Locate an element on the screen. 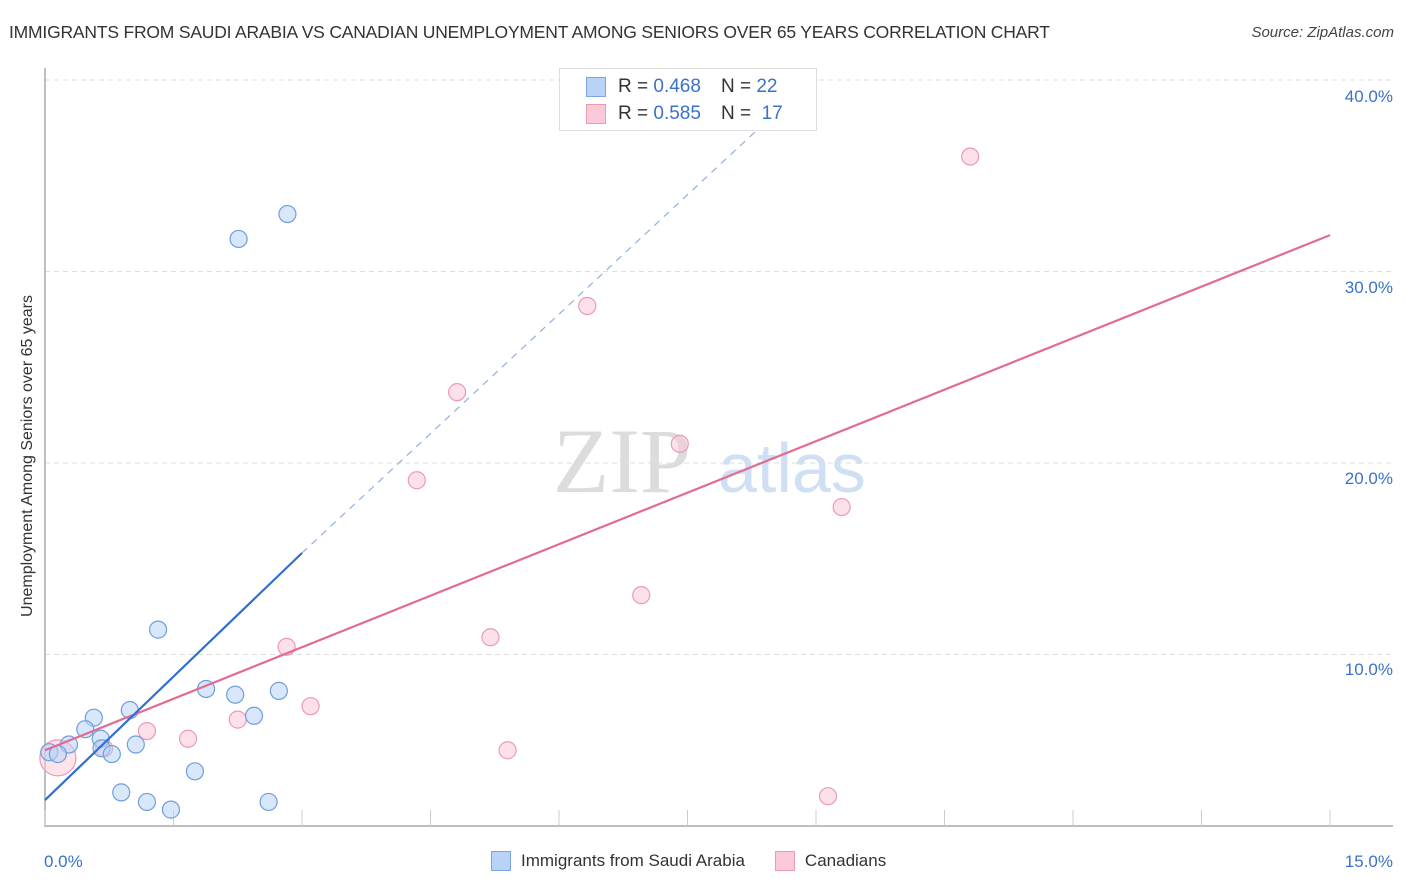 The image size is (1406, 892). legend-item-canadians: Canadians is located at coordinates (830, 861).